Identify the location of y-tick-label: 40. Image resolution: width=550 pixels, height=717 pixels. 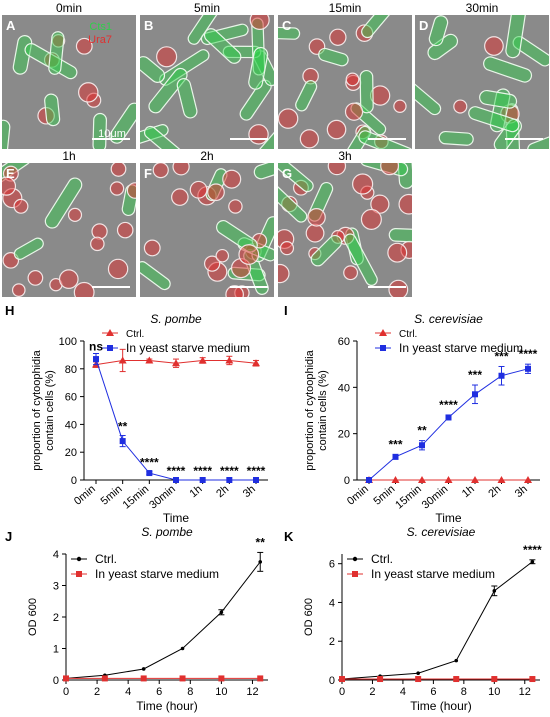
(344, 388).